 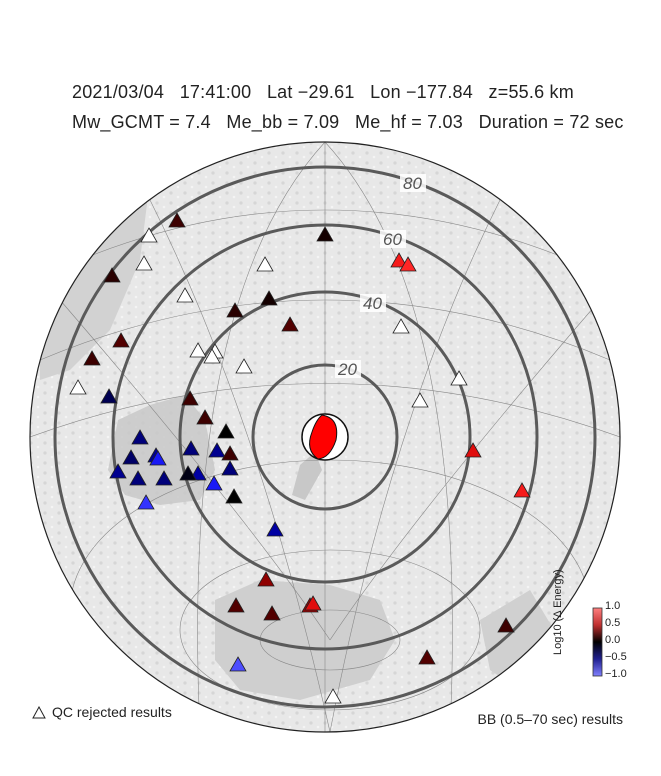 I want to click on colorbar-tick: 1.0, so click(x=613, y=606).